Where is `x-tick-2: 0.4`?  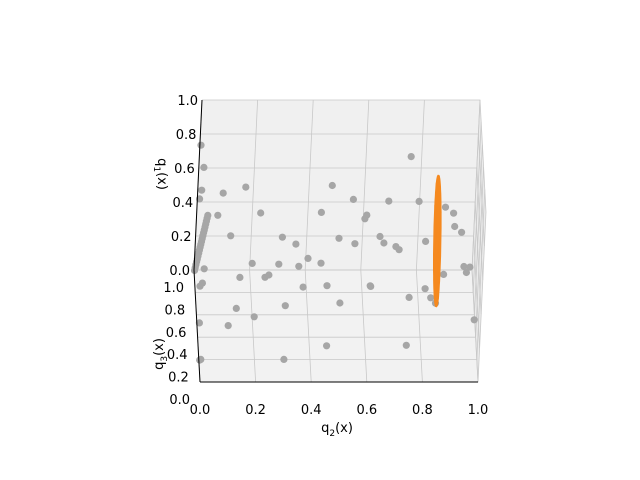 x-tick-2: 0.4 is located at coordinates (311, 410).